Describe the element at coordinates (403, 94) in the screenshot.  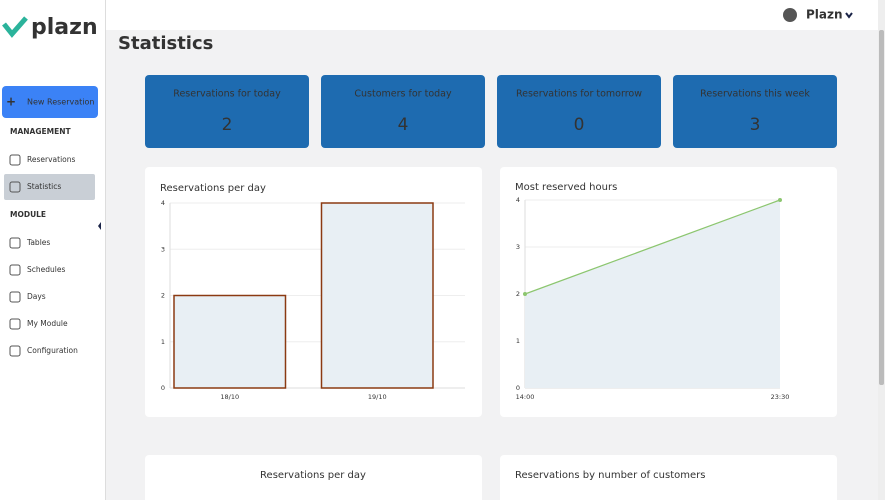
I see `stat-label: Customers for today` at that location.